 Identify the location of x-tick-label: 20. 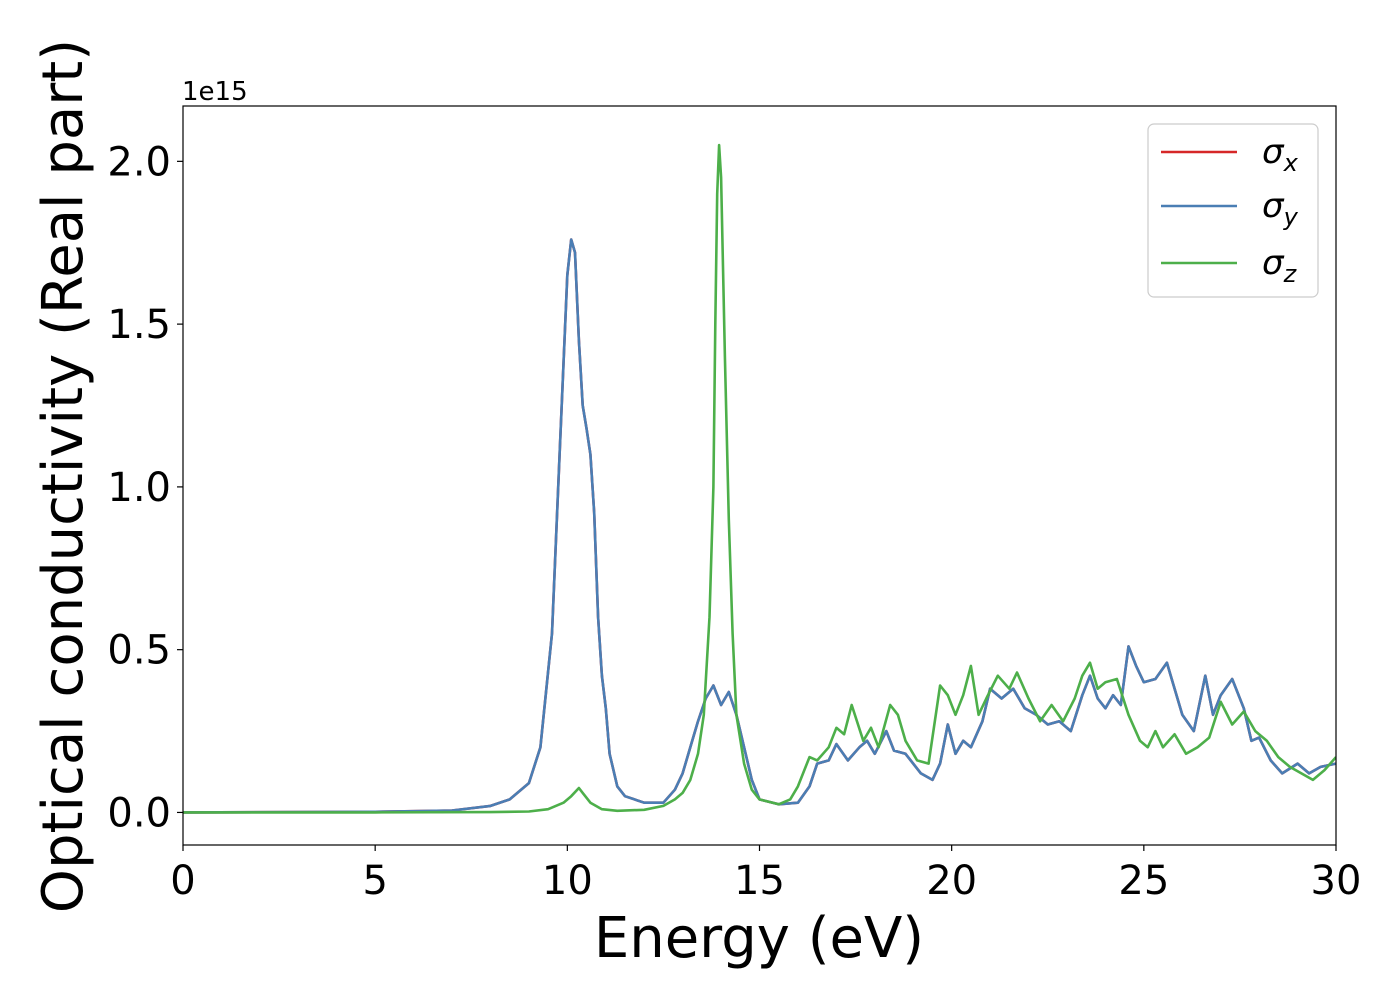
(951, 881).